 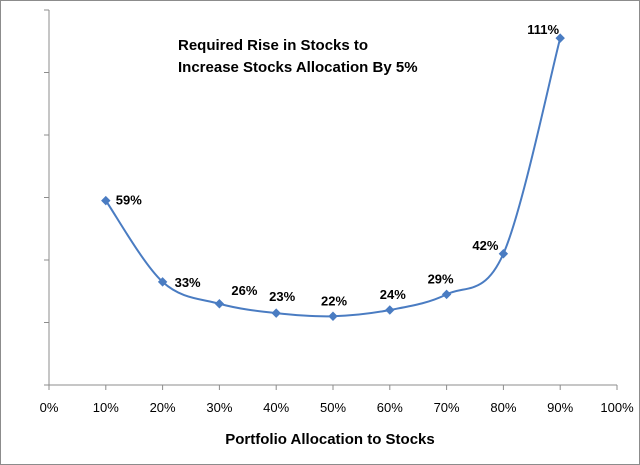 I want to click on x-tick-label: 30%, so click(x=219, y=407).